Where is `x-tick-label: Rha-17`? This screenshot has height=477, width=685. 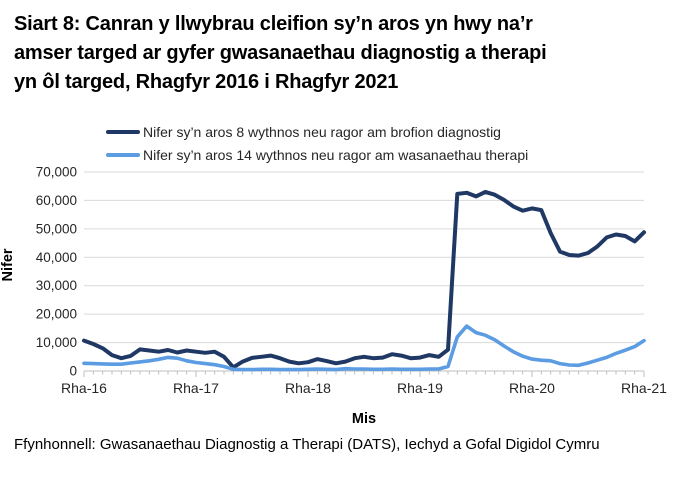 x-tick-label: Rha-17 is located at coordinates (196, 388).